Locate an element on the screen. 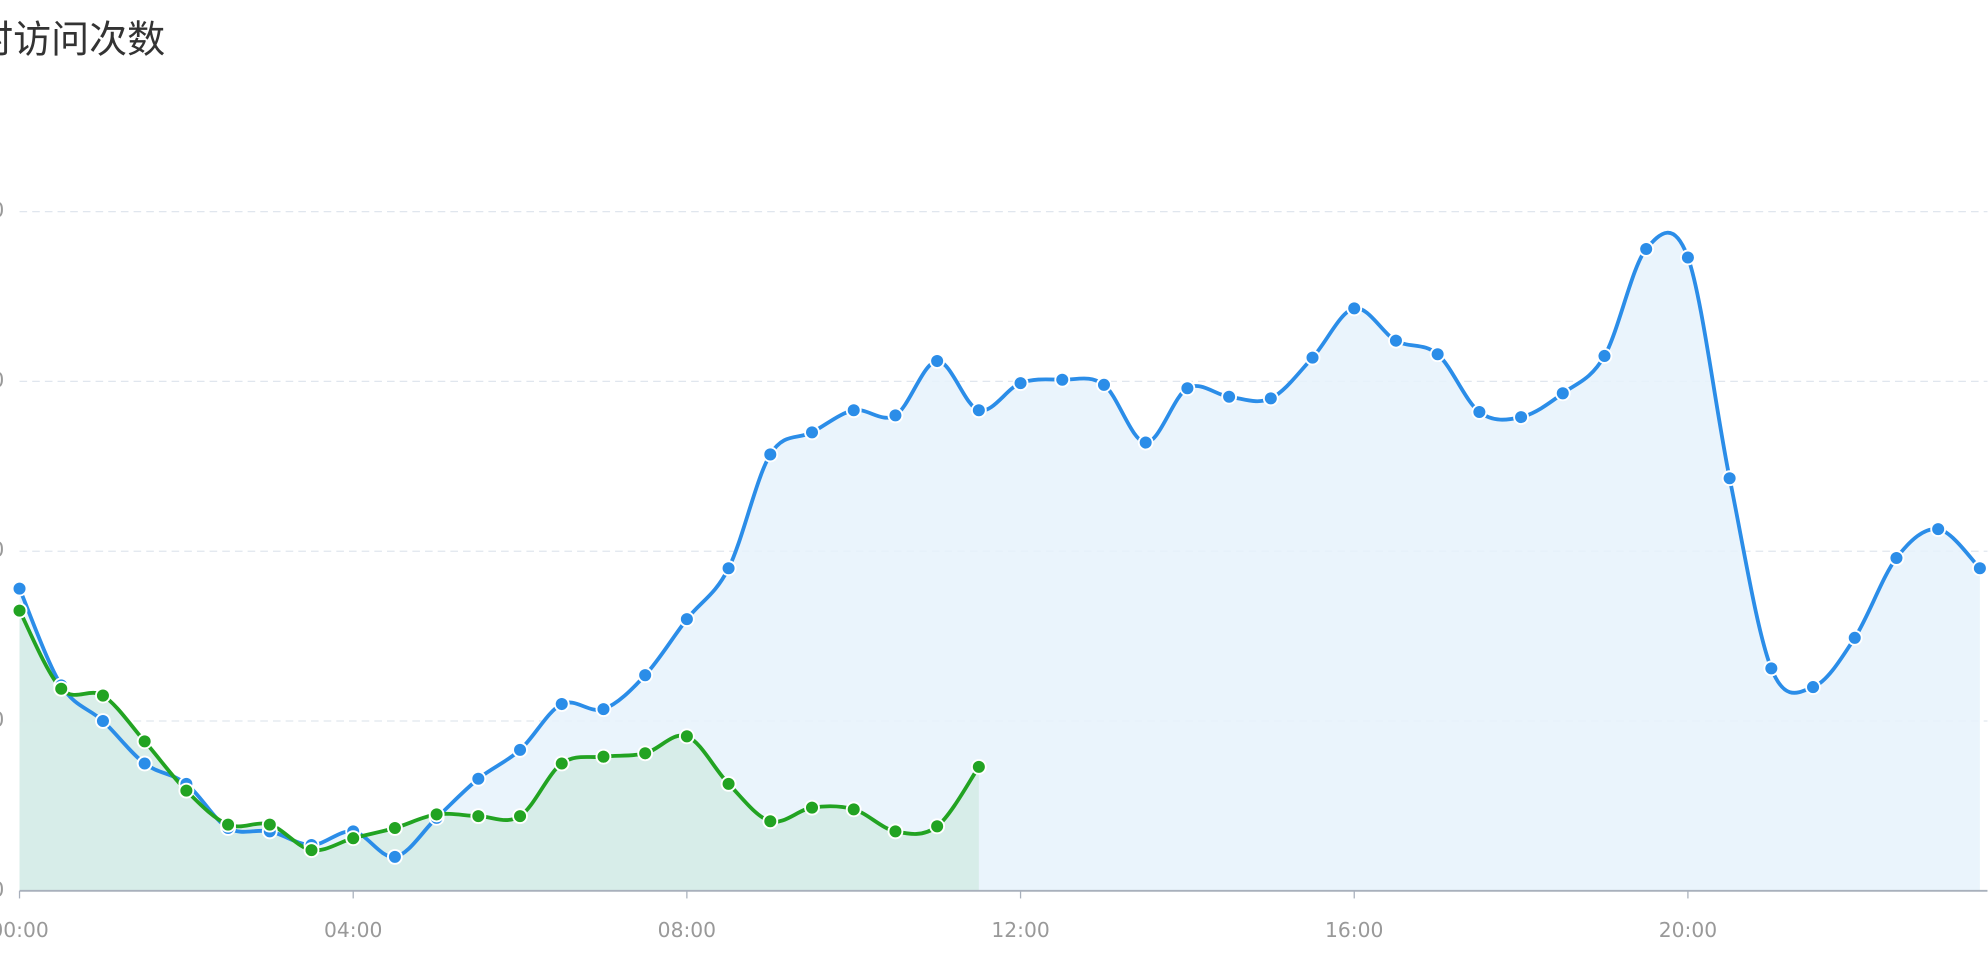 The image size is (1988, 958). y-tick-label: 0 is located at coordinates (2, 889).